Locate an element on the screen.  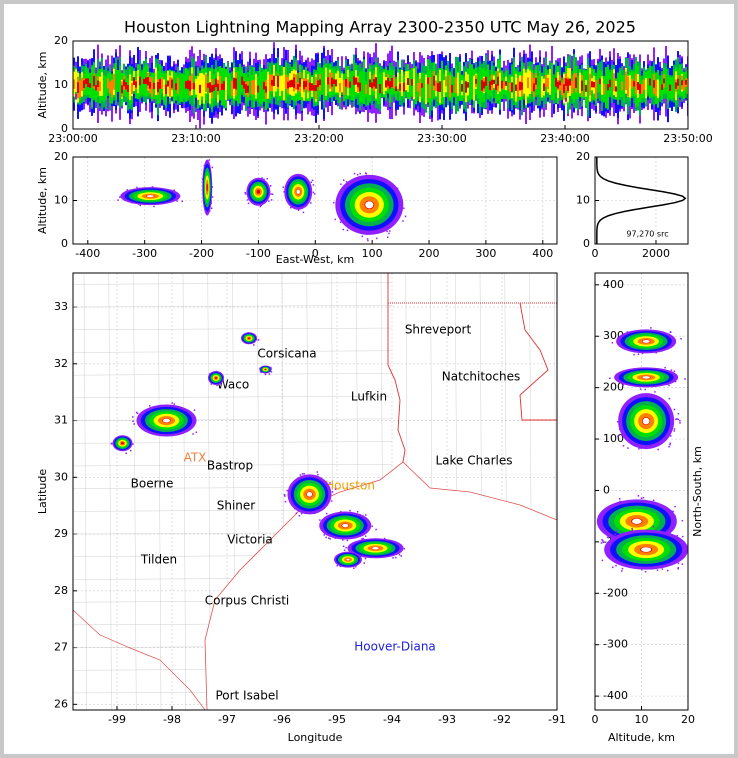
x-tick-label: -94 is located at coordinates (392, 719).